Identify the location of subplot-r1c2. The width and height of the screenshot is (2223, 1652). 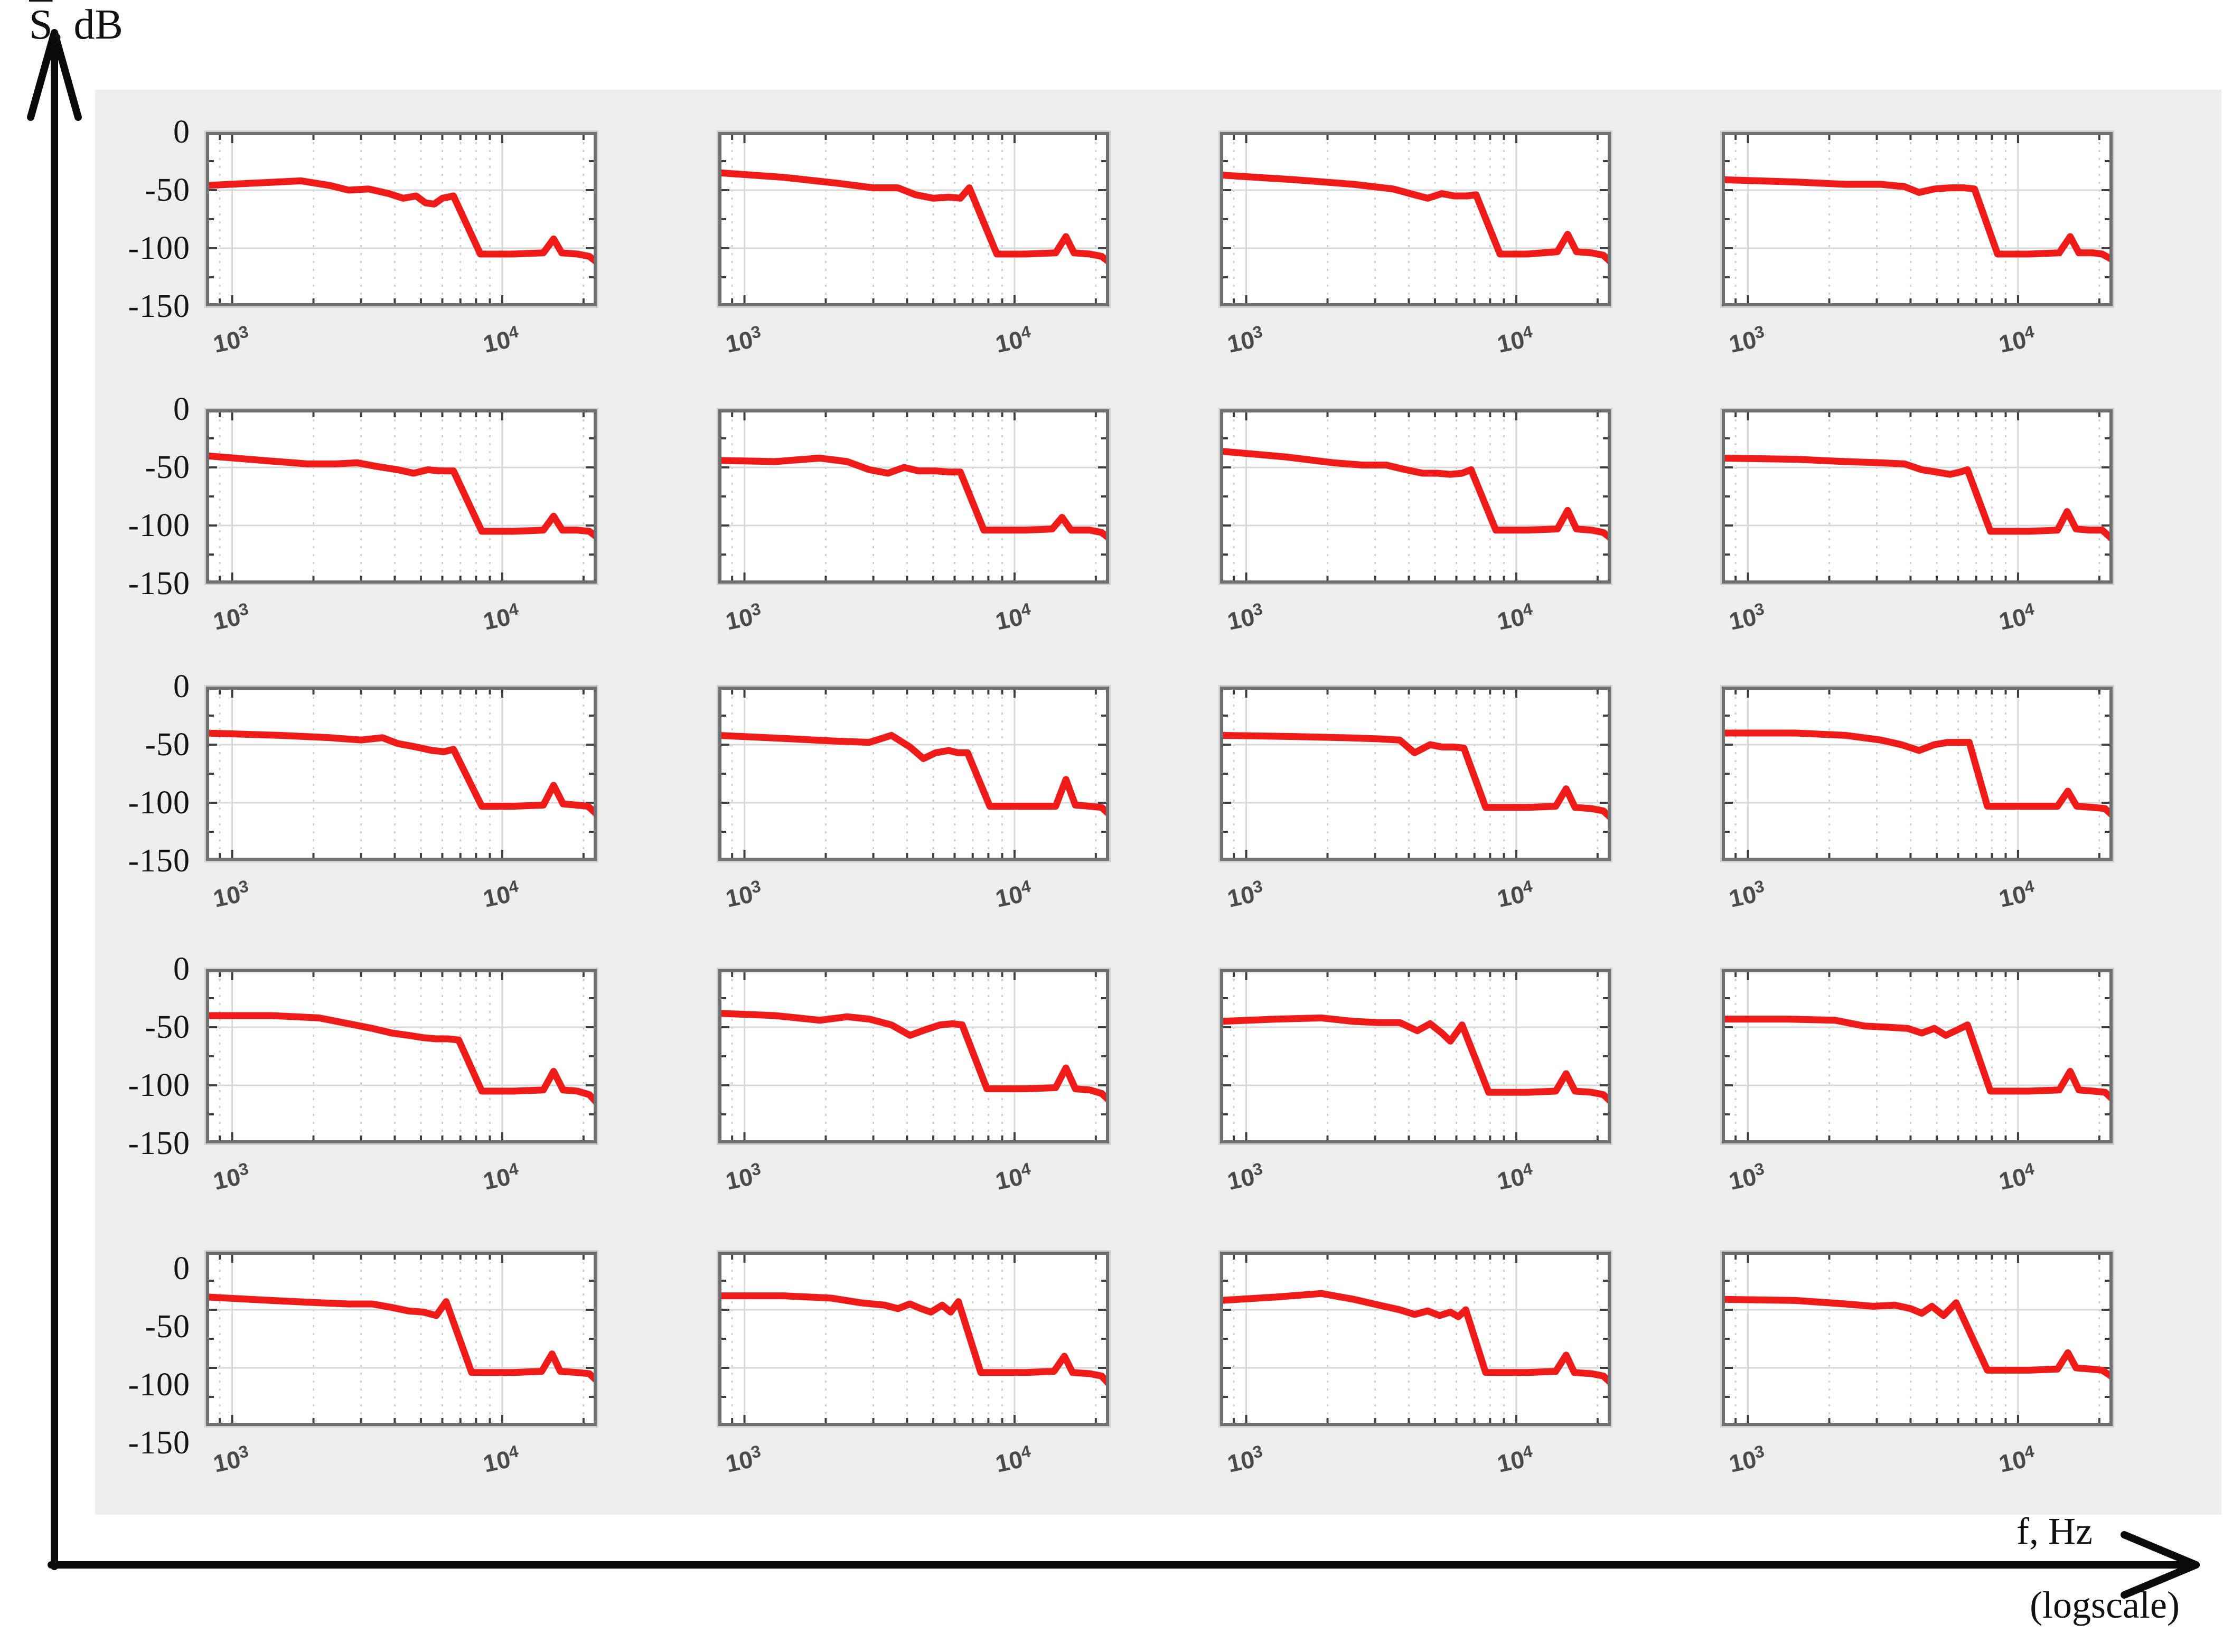
(913, 219).